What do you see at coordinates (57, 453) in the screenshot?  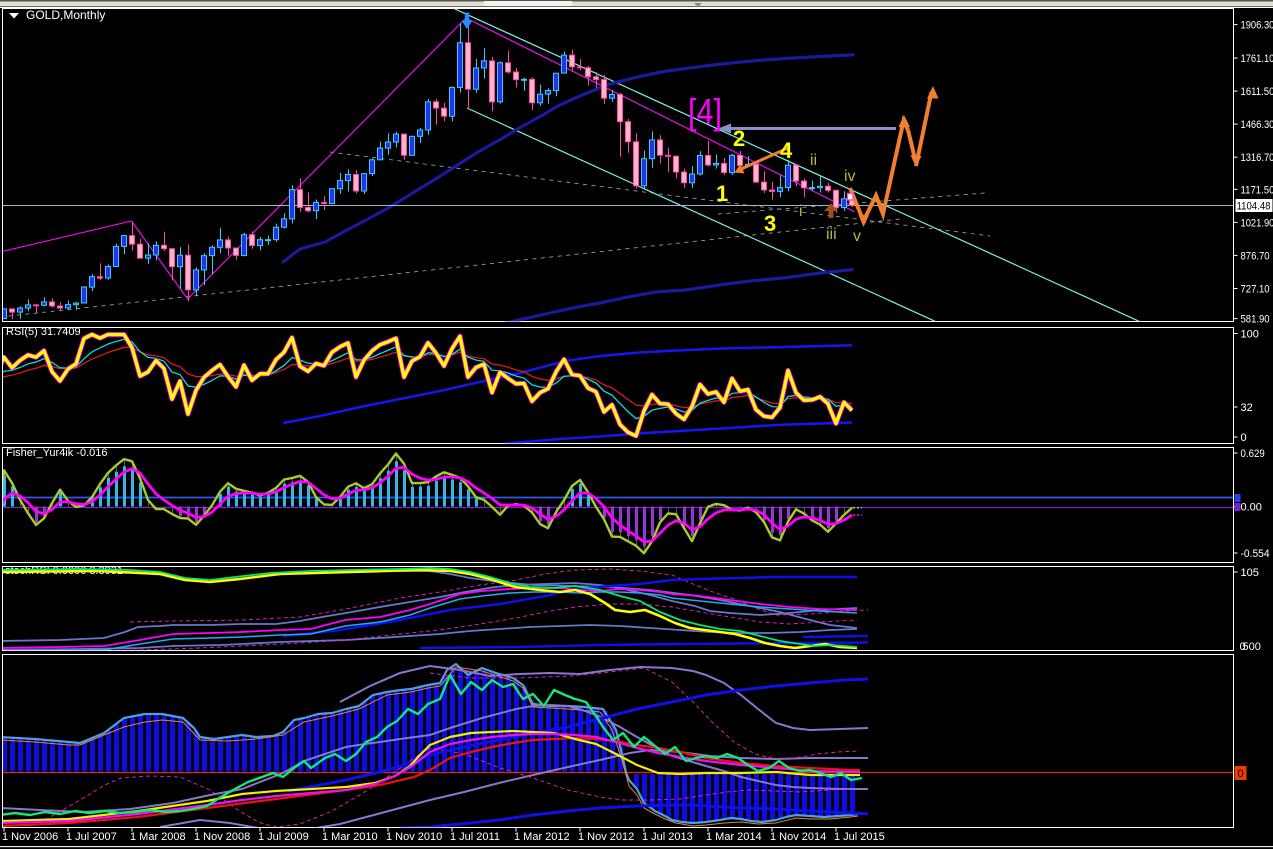 I see `svg-text: Fisher_Yur4ik -0.016` at bounding box center [57, 453].